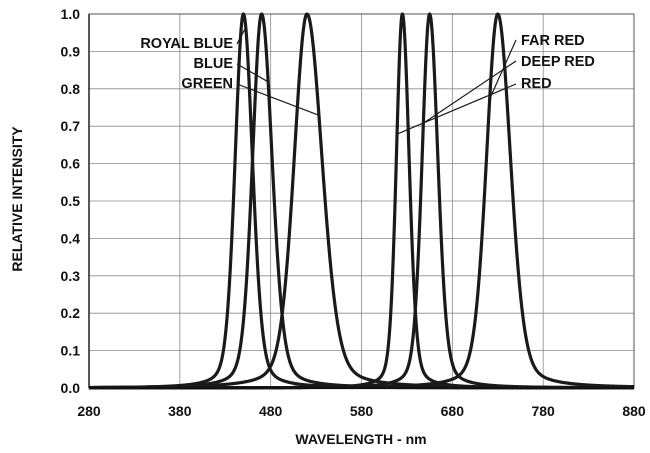  I want to click on leader-line-far-red, so click(503, 68).